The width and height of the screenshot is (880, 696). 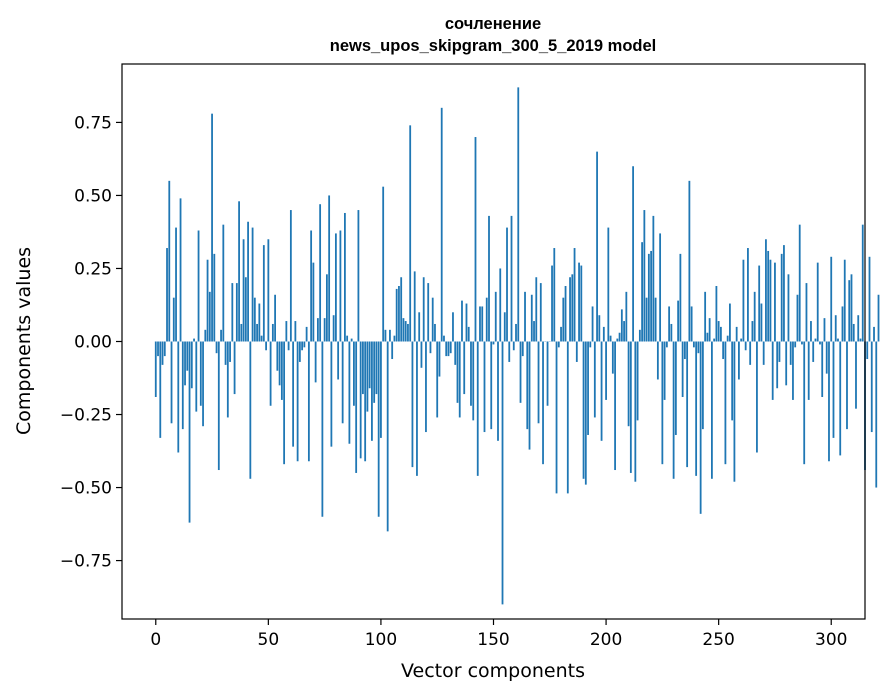 I want to click on y-tick-label-4: 0.25, so click(x=93, y=269).